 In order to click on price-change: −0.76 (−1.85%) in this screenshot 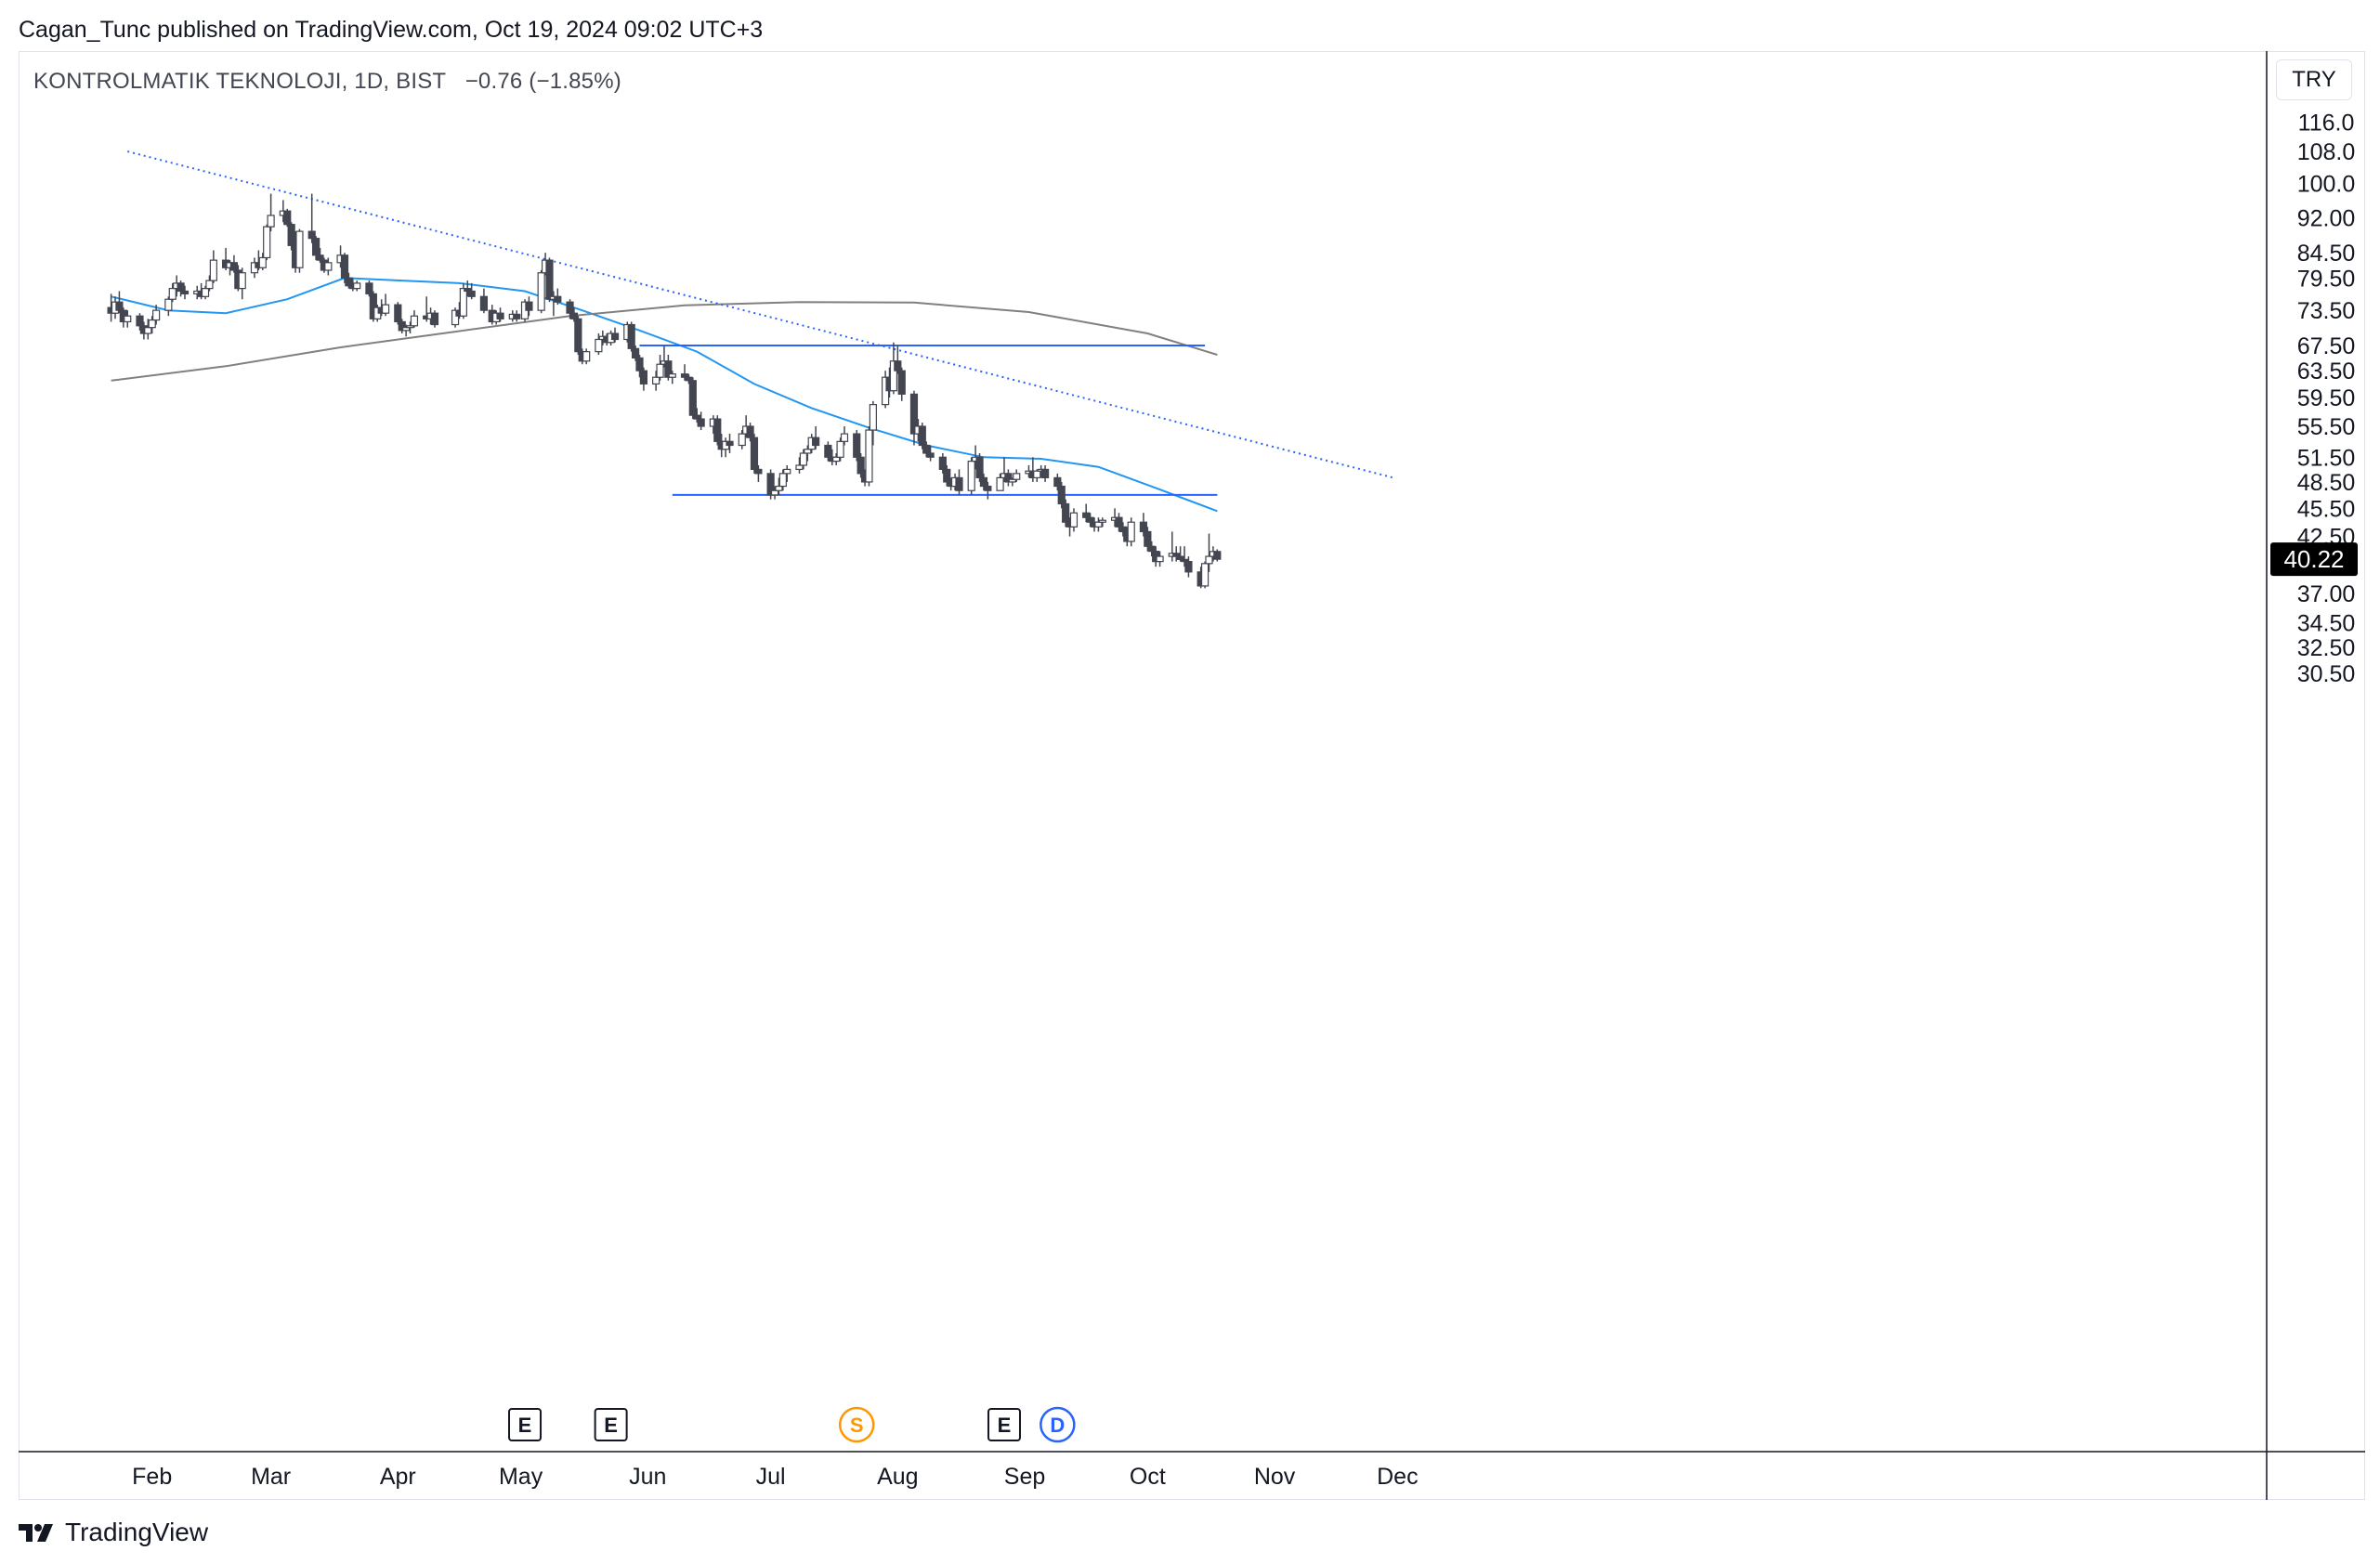, I will do `click(542, 81)`.